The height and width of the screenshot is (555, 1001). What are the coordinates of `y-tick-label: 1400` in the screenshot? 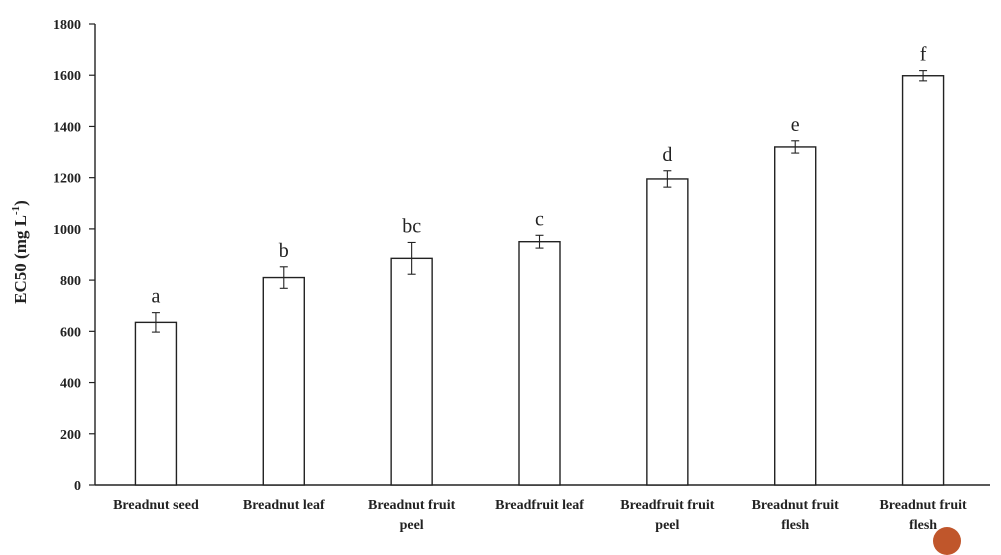 It's located at (67, 127).